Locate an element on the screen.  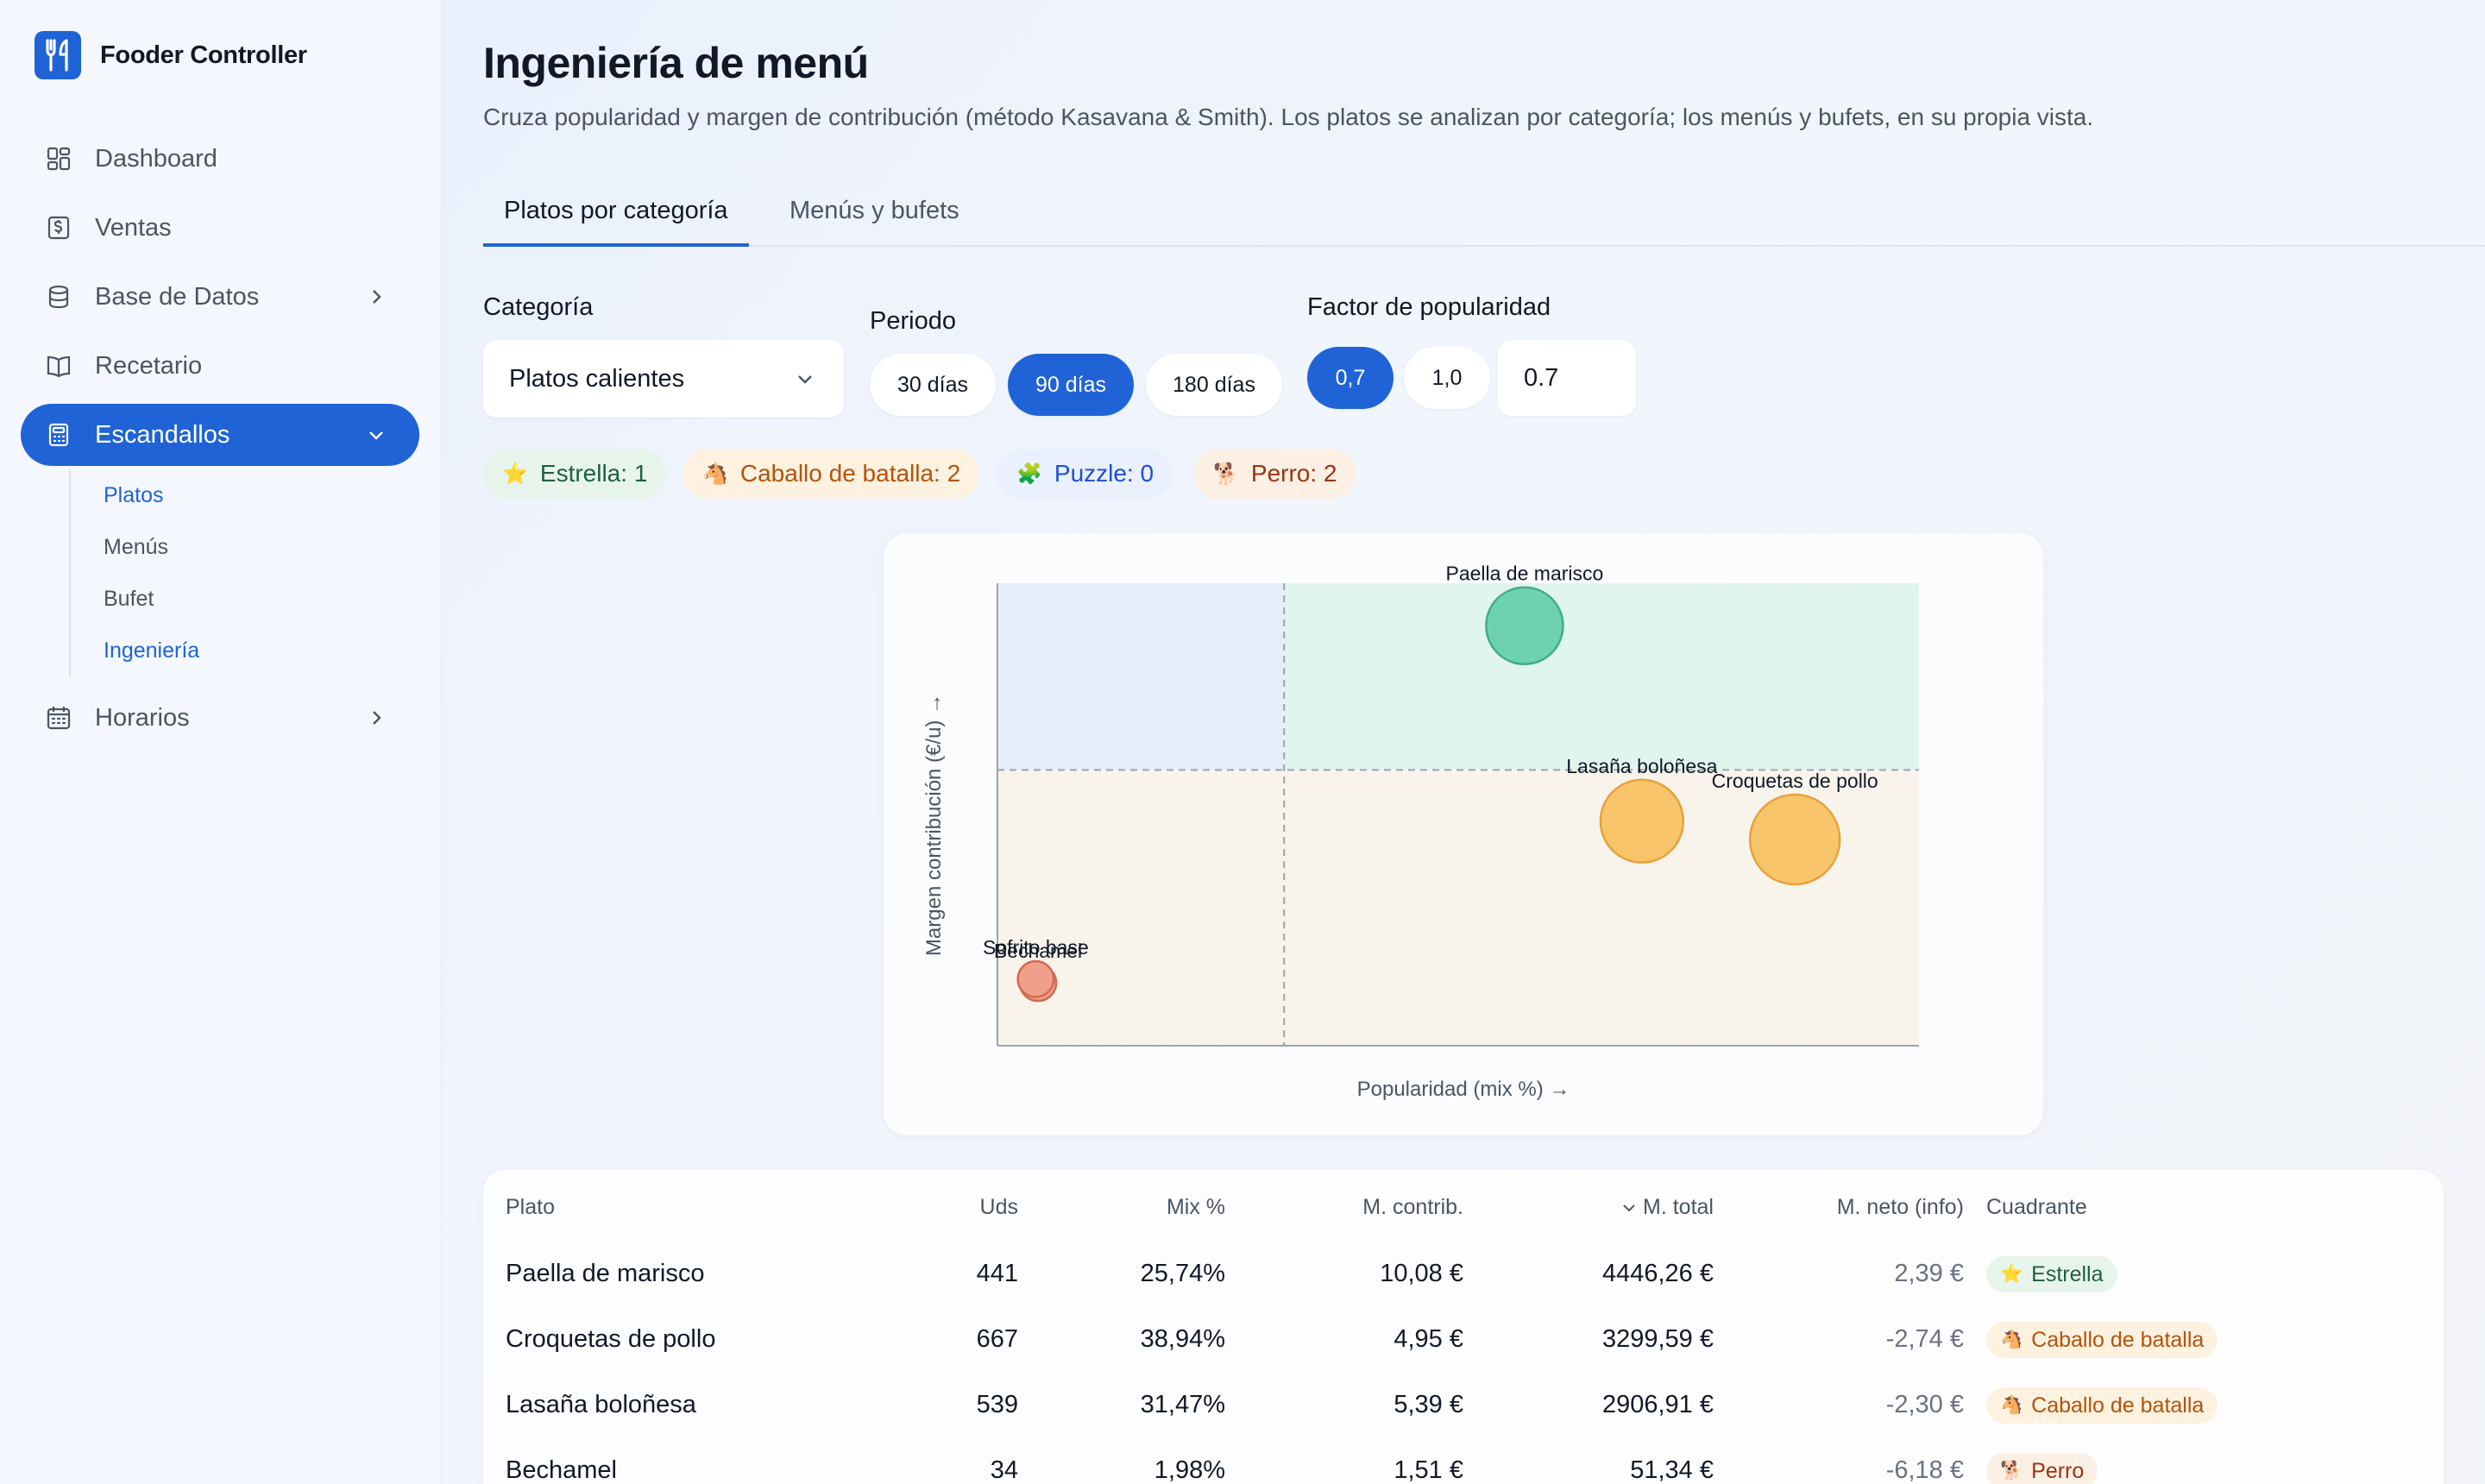
sidebar-item-label: Escandallos is located at coordinates (162, 434).